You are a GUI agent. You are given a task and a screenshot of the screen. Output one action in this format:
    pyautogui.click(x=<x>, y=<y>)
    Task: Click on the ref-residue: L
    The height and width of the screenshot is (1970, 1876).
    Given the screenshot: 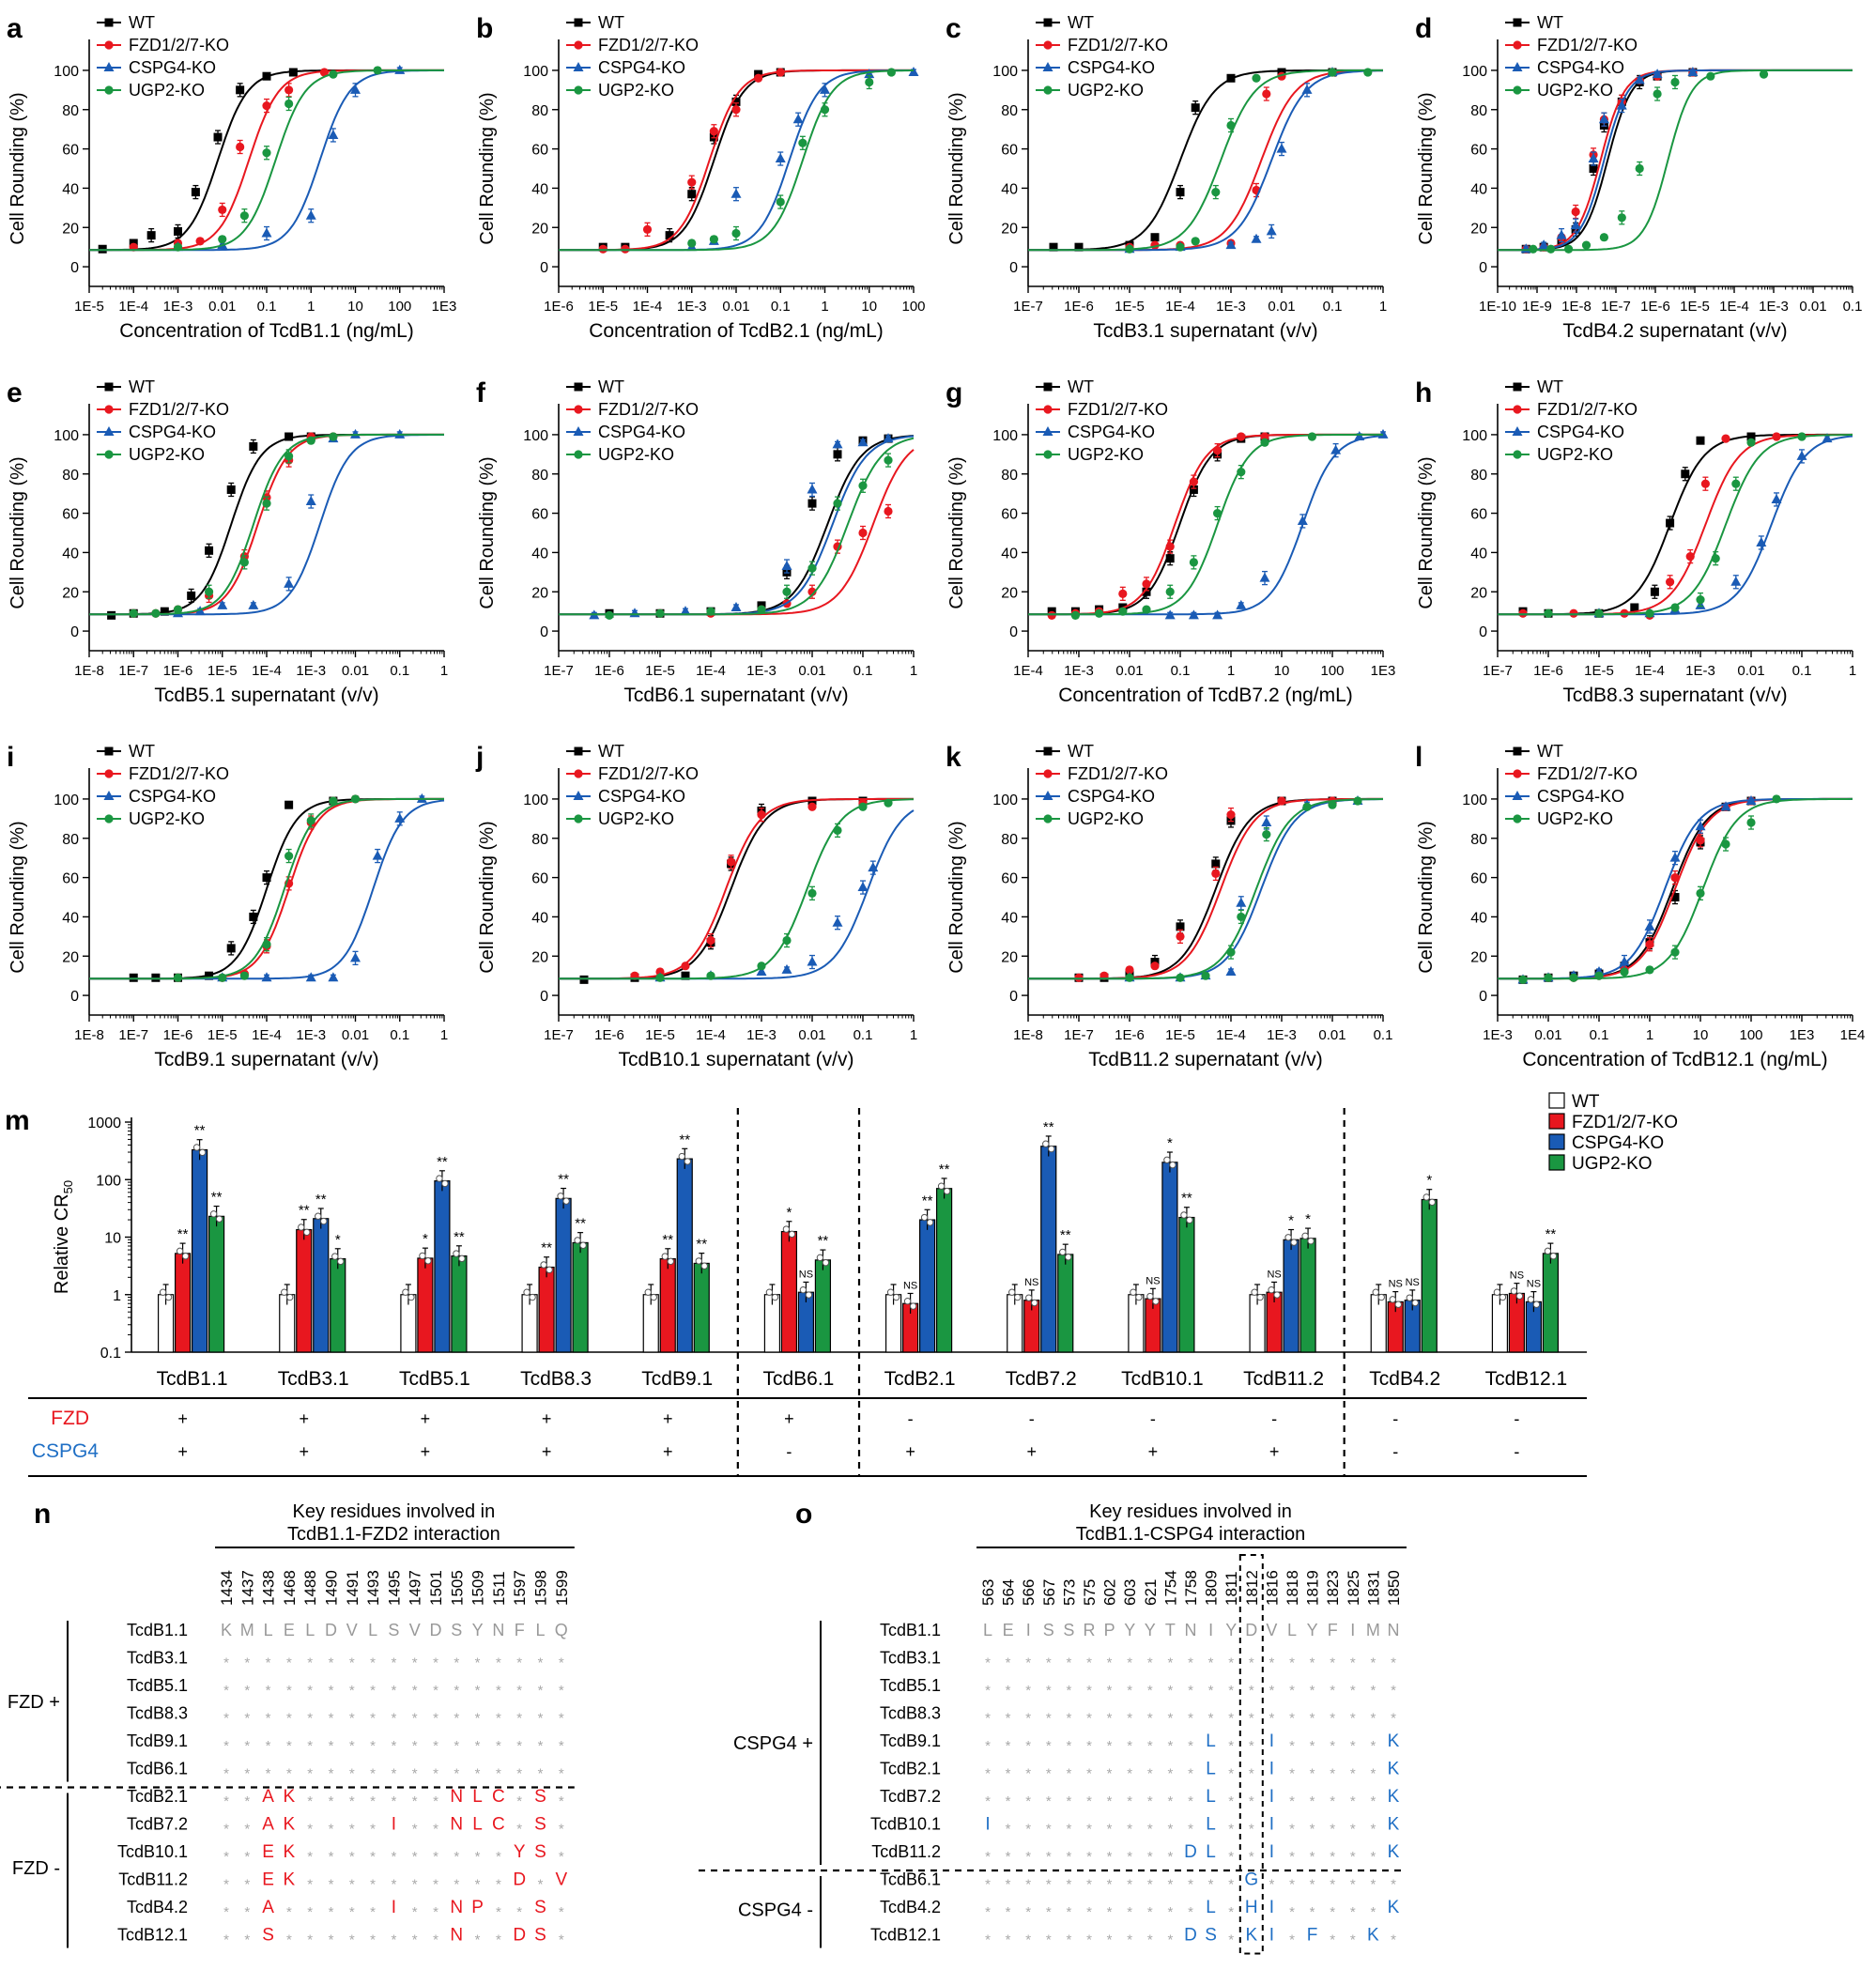 What is the action you would take?
    pyautogui.click(x=310, y=1630)
    